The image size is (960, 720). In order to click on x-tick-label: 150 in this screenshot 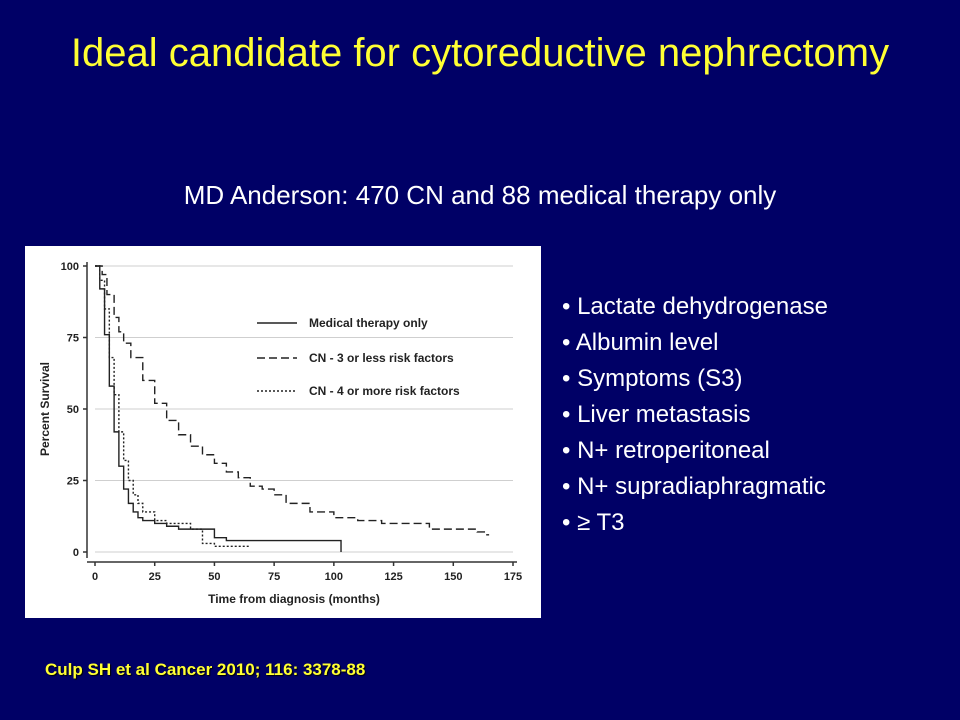, I will do `click(453, 577)`.